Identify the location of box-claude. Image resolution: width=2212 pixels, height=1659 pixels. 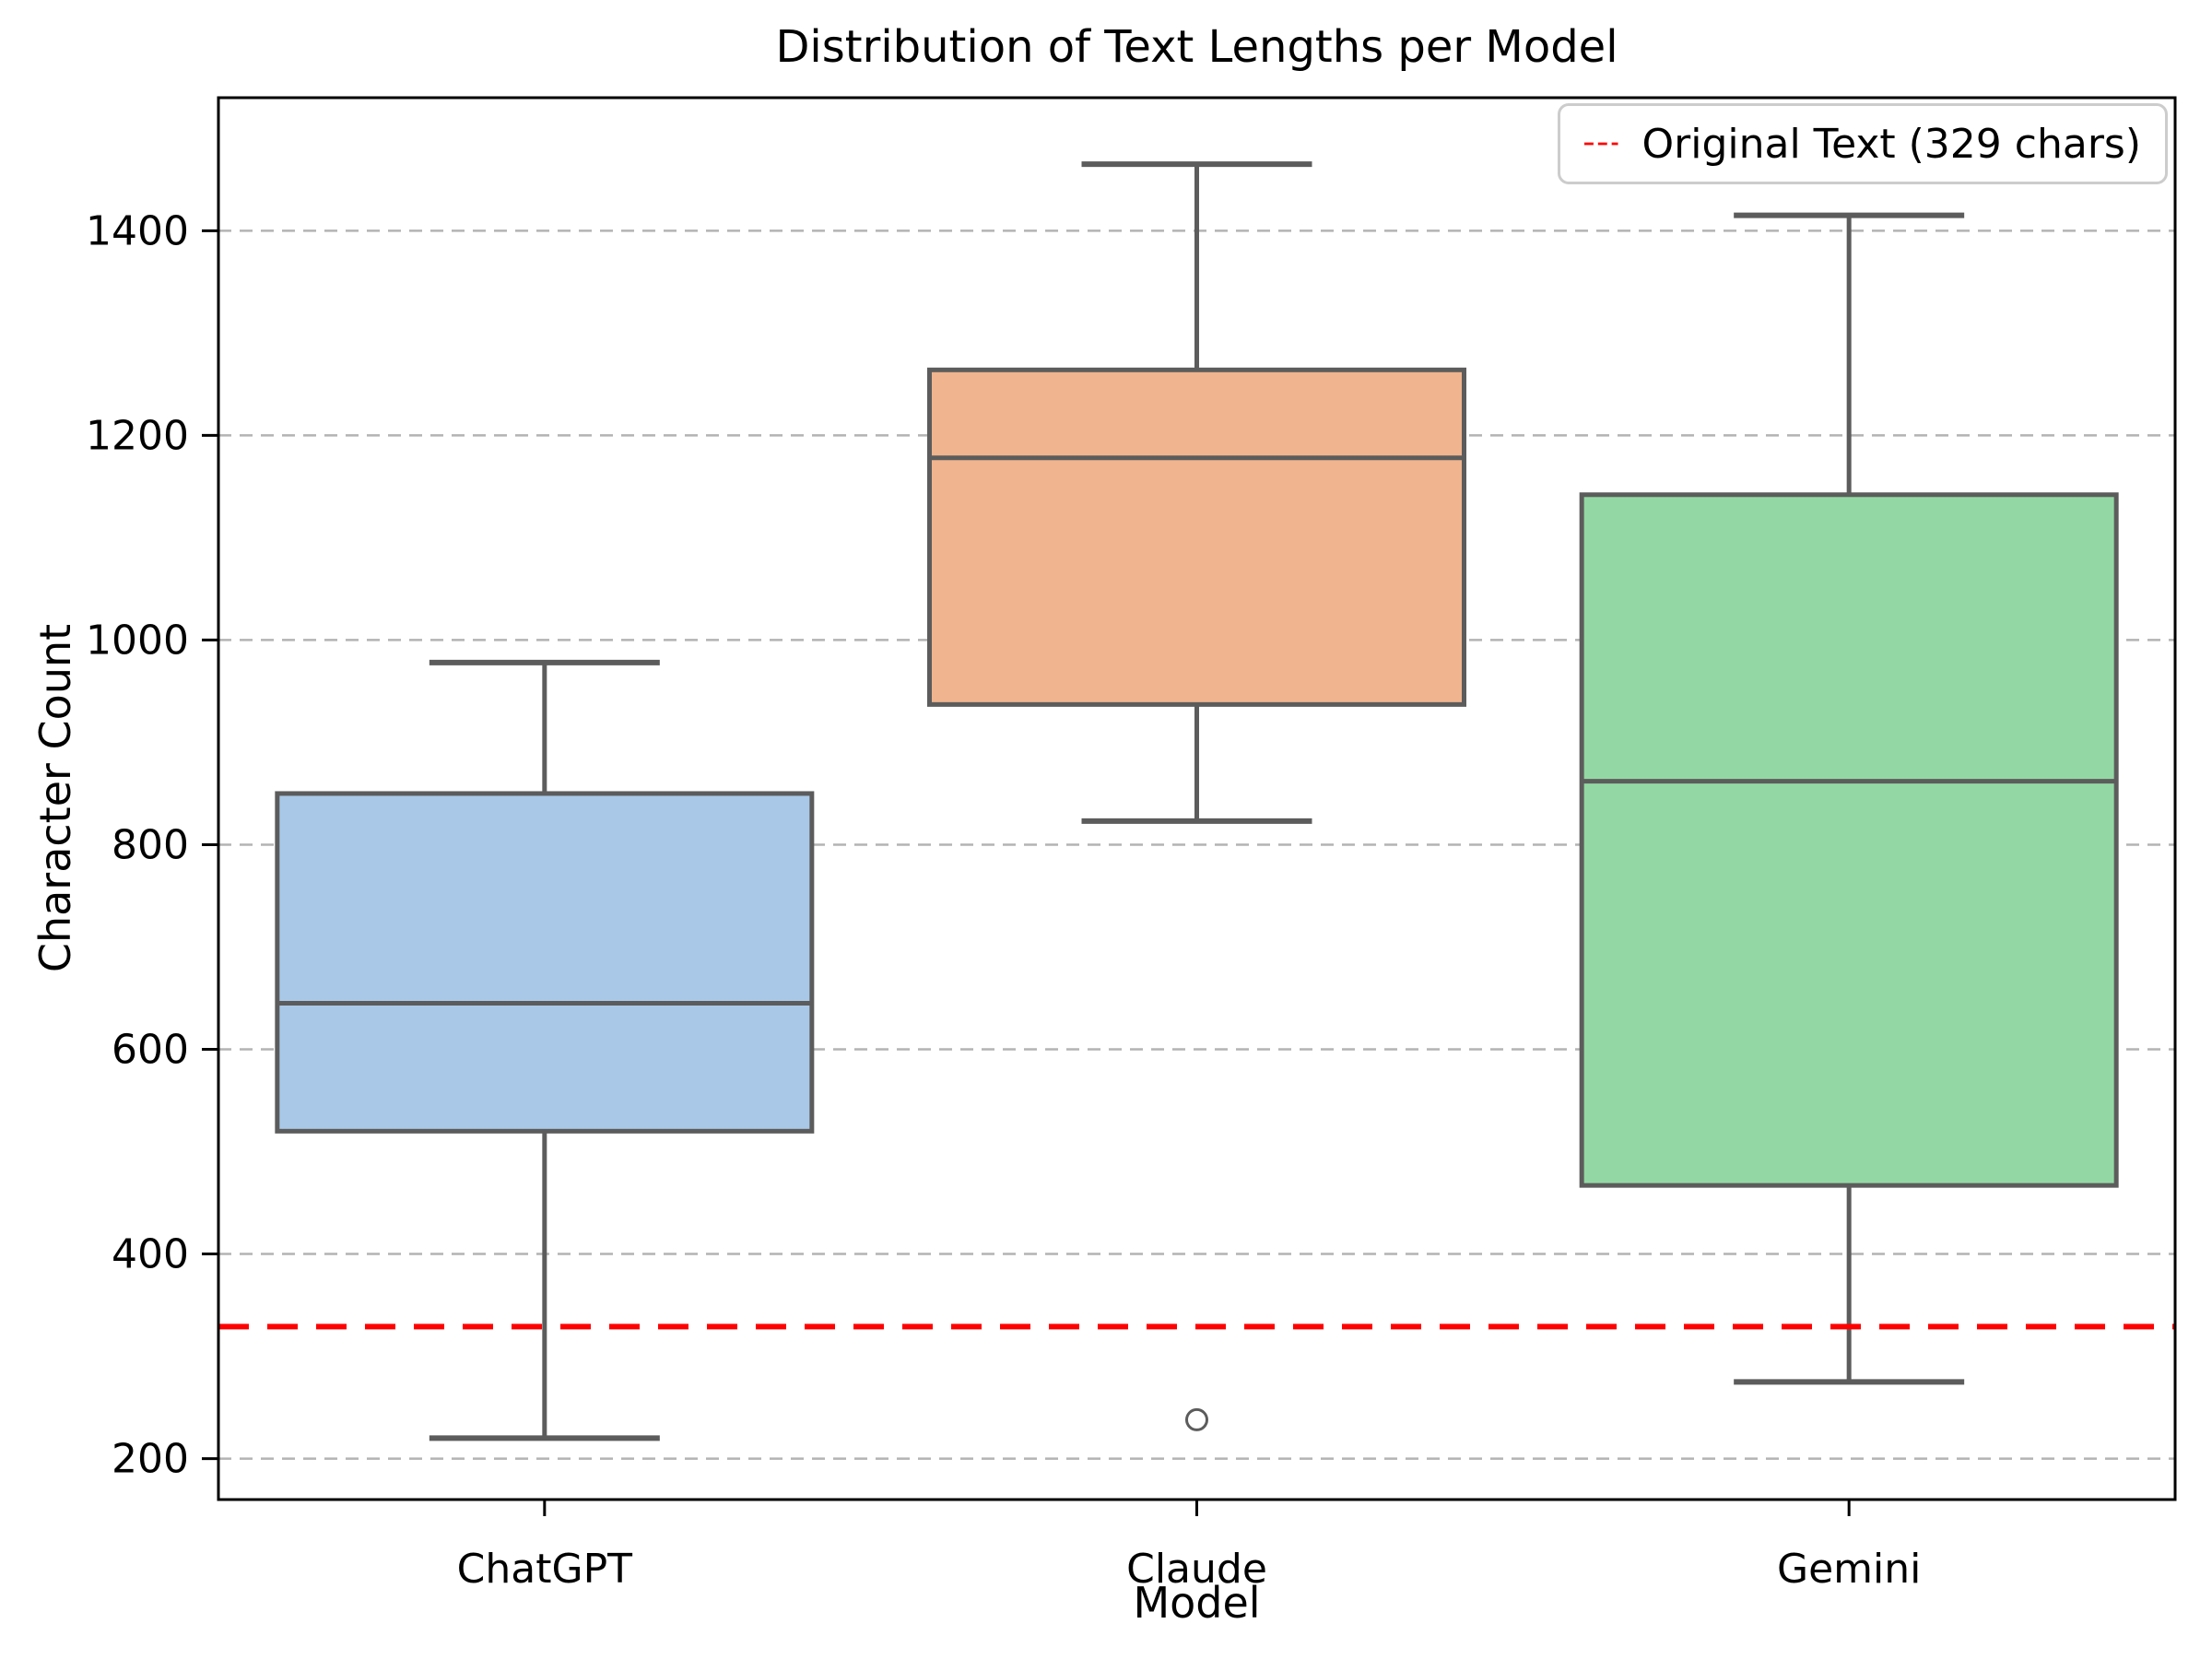
(1196, 537).